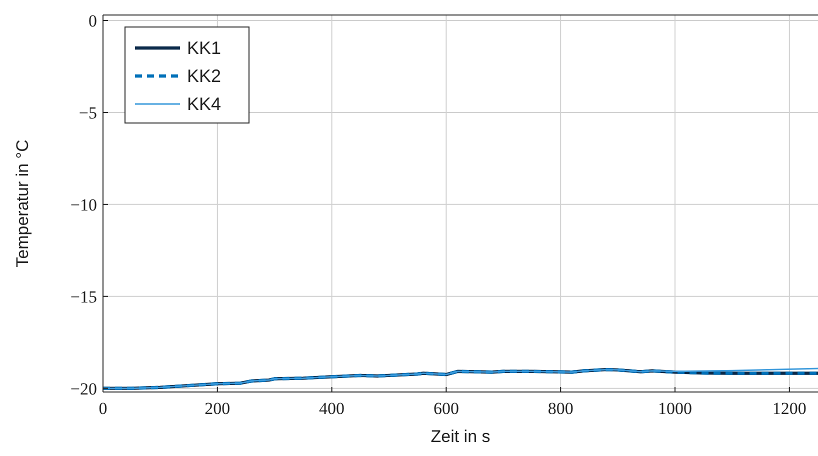 This screenshot has width=818, height=456. I want to click on y-tick-label: 0, so click(92, 21).